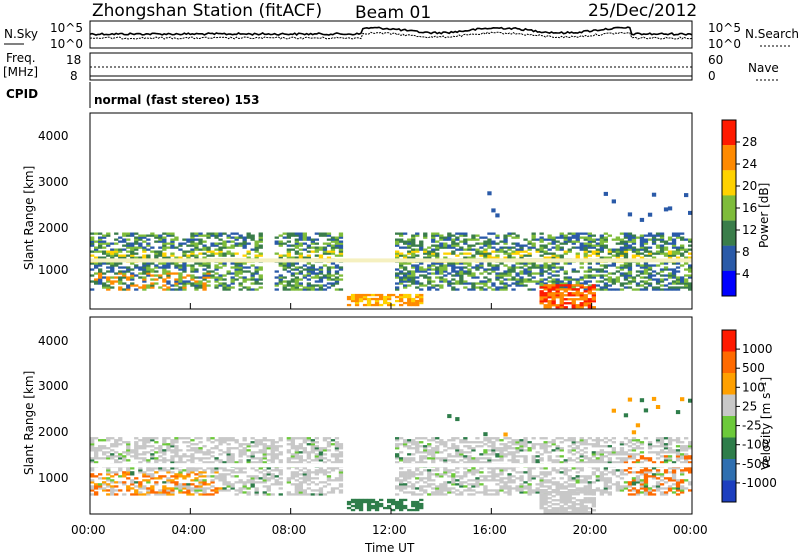 This screenshot has width=800, height=554. What do you see at coordinates (53, 478) in the screenshot?
I see `vel-ytick-1000: 1000` at bounding box center [53, 478].